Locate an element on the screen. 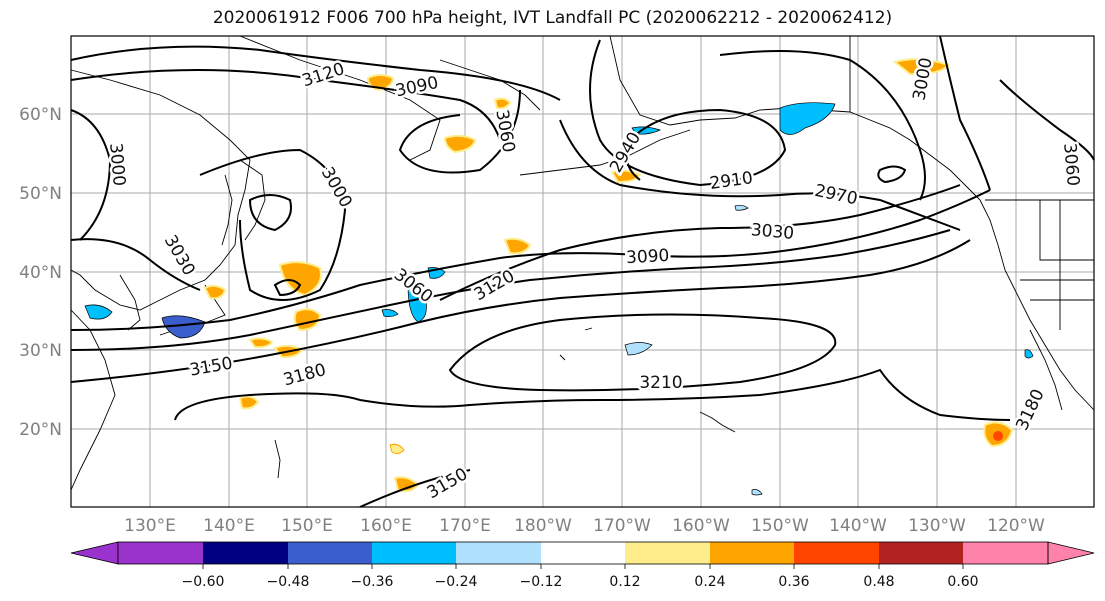 Image resolution: width=1105 pixels, height=601 pixels. lon-label: 140°W is located at coordinates (858, 526).